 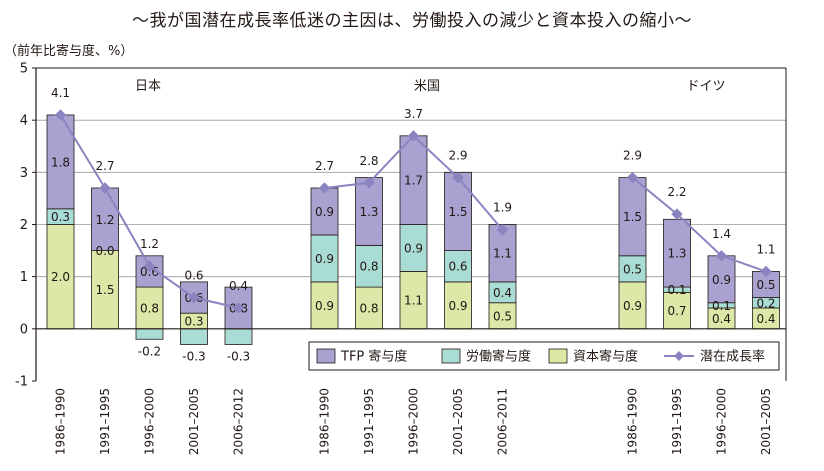 What do you see at coordinates (239, 421) in the screenshot?
I see `category-label: 2006–2012` at bounding box center [239, 421].